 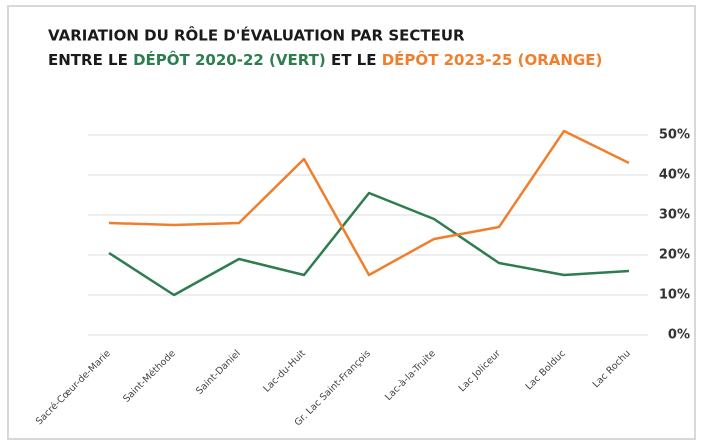 What do you see at coordinates (354, 60) in the screenshot?
I see `subtitle-part: ET LE` at bounding box center [354, 60].